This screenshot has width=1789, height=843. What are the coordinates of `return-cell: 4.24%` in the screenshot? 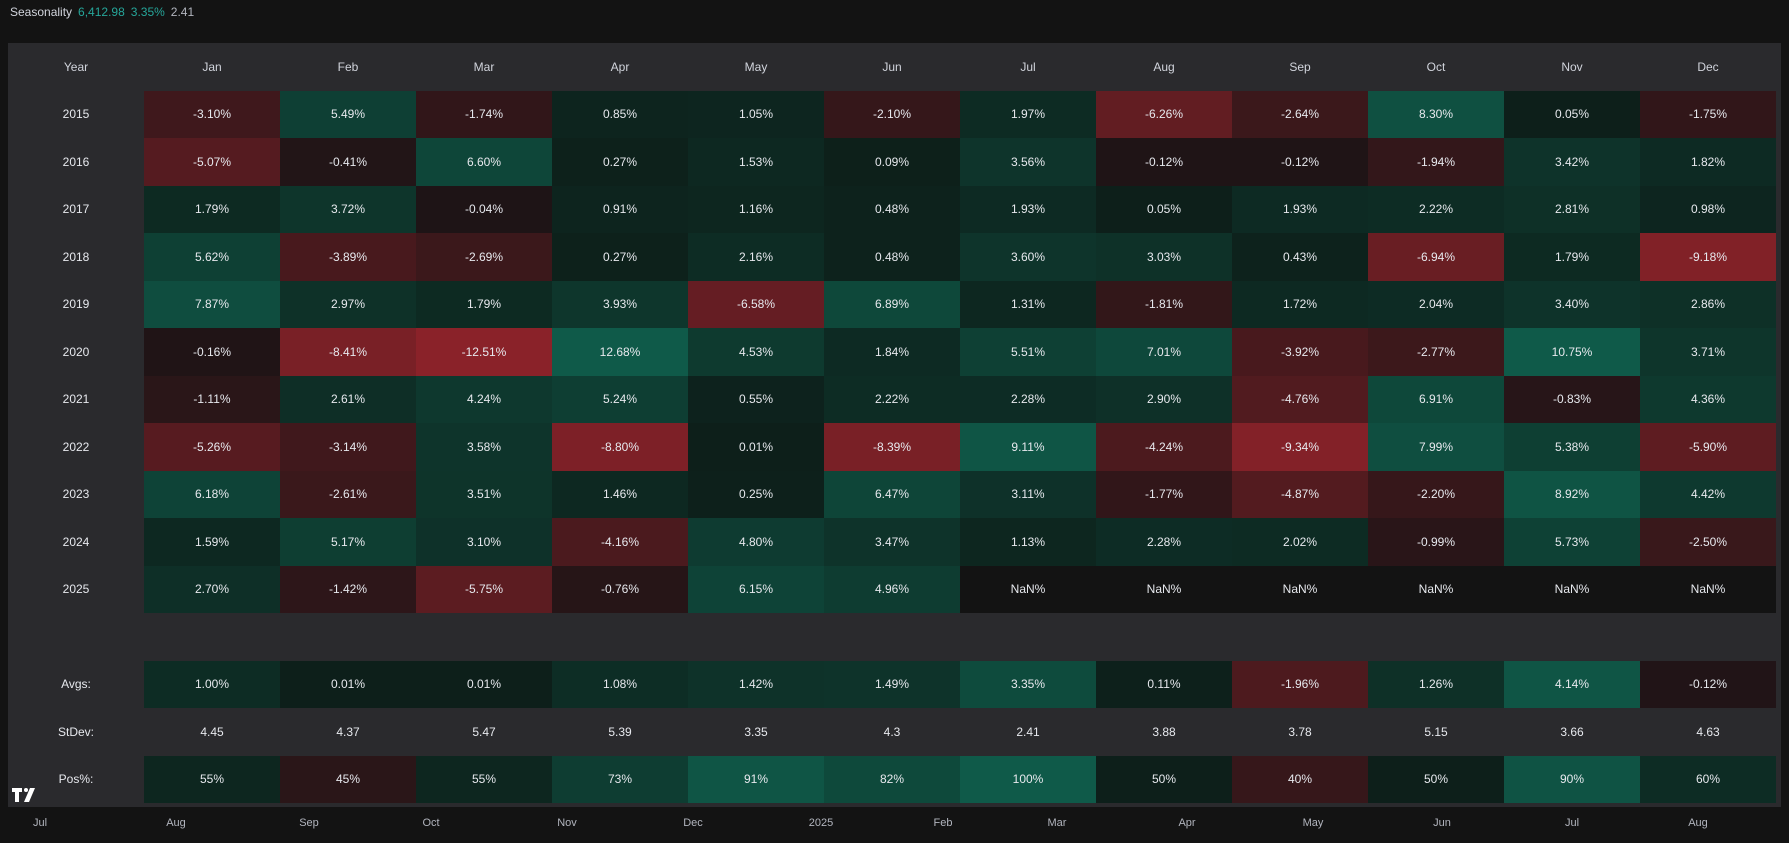 It's located at (484, 399).